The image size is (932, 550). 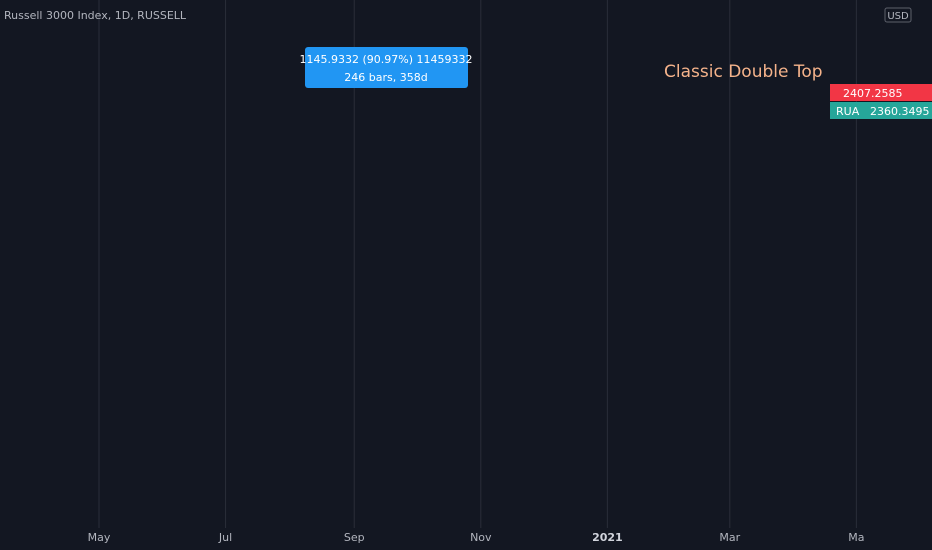 What do you see at coordinates (386, 59) in the screenshot?
I see `measure-tooltip-line1: 1145.9332 (90.97%) 11459332` at bounding box center [386, 59].